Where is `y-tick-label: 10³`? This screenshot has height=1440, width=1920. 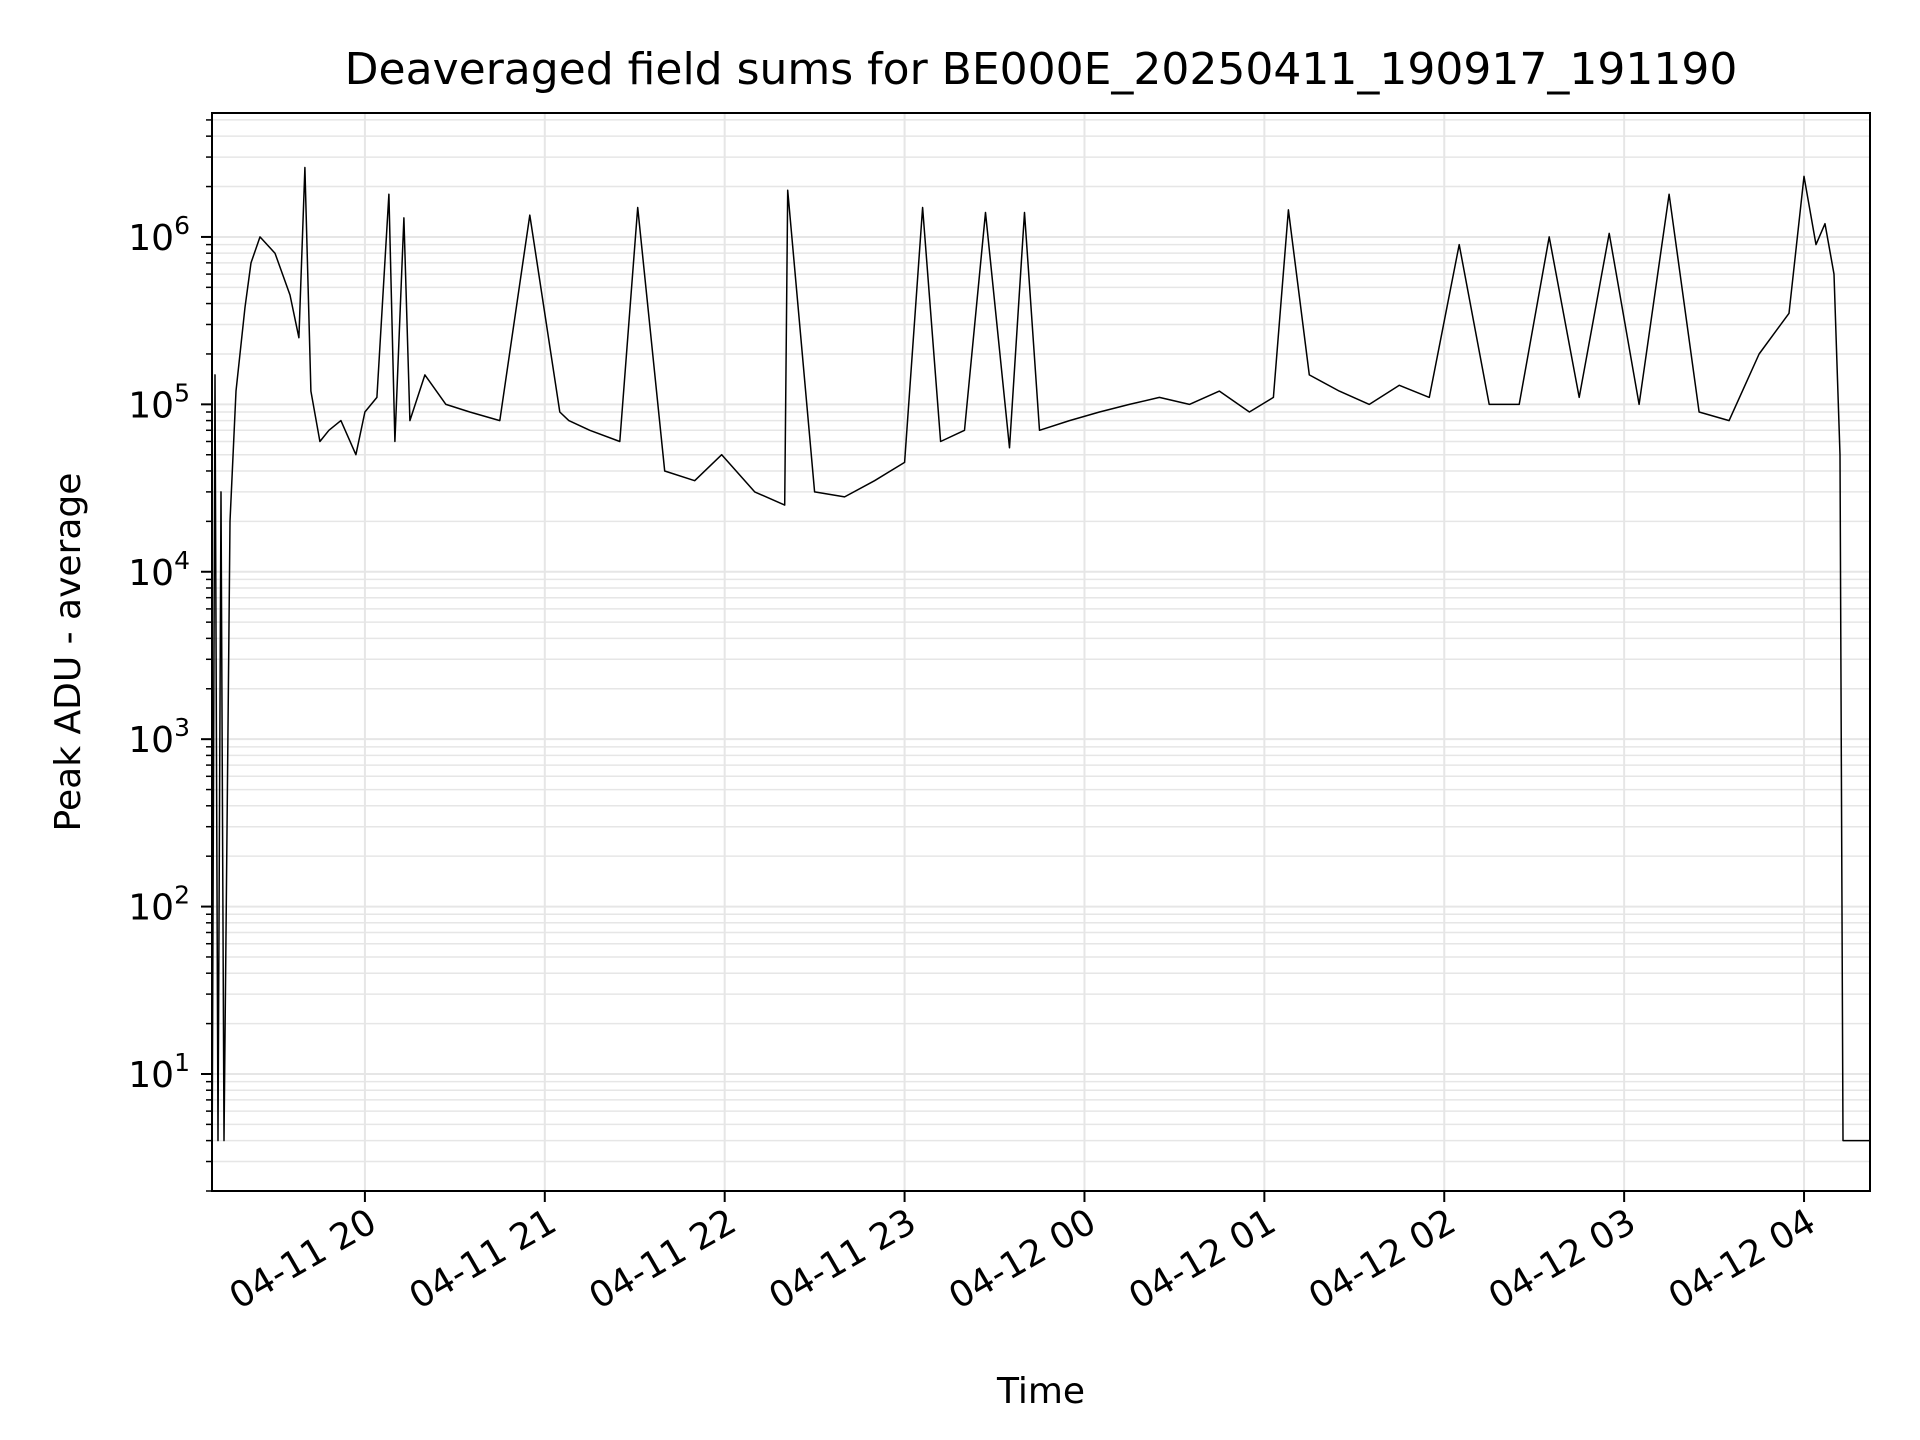
y-tick-label: 10³ is located at coordinates (159, 737).